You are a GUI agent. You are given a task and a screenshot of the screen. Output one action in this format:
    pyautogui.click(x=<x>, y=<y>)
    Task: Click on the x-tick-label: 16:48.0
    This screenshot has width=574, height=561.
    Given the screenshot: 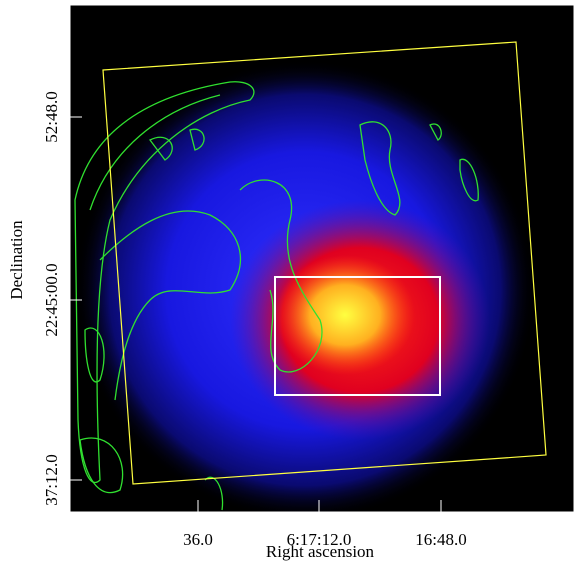 What is the action you would take?
    pyautogui.click(x=440, y=539)
    